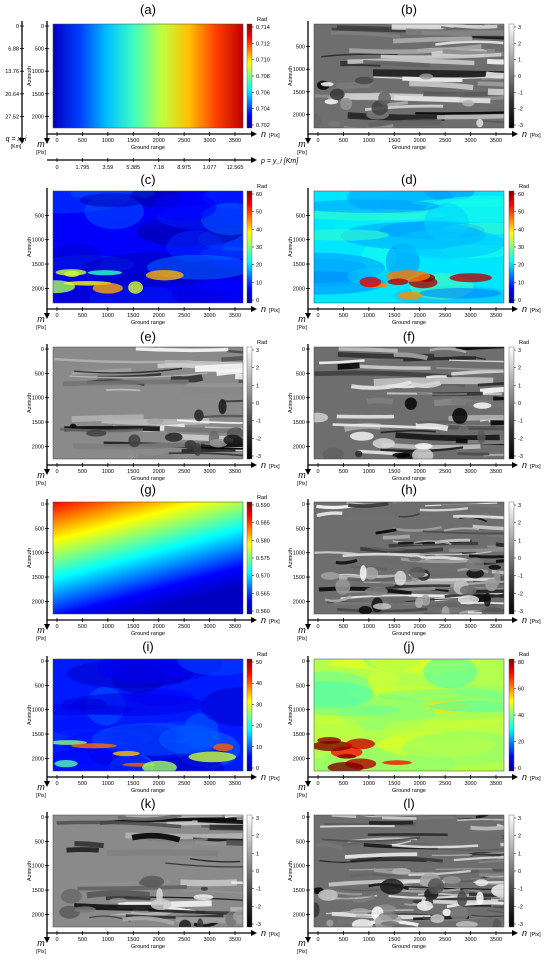 The image size is (550, 966). Describe the element at coordinates (263, 612) in the screenshot. I see `colorbar-tick-label: 0.560` at that location.